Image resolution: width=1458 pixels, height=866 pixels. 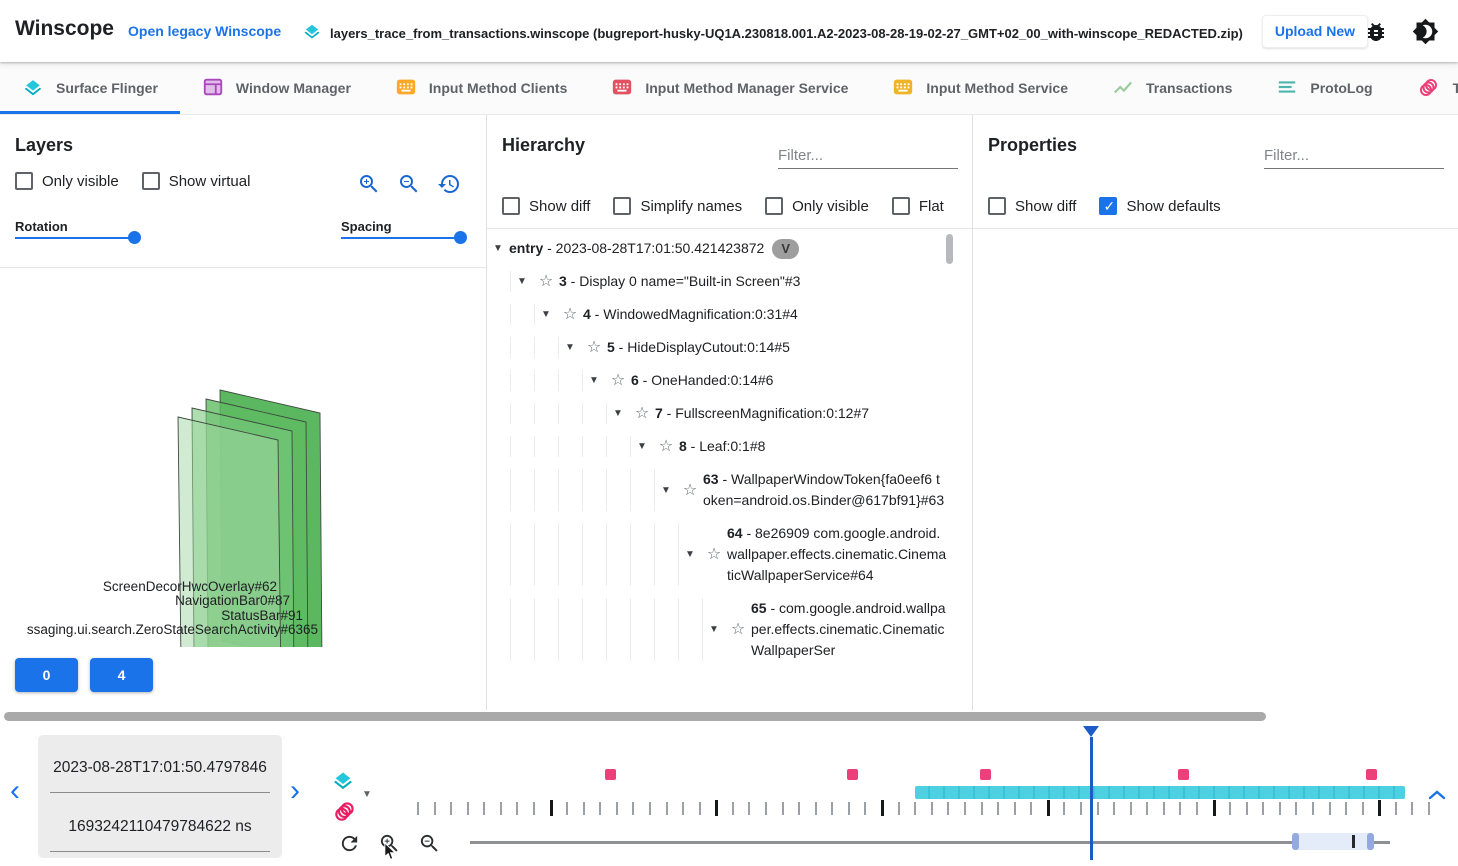 What do you see at coordinates (1287, 88) in the screenshot?
I see `list-lines-icon` at bounding box center [1287, 88].